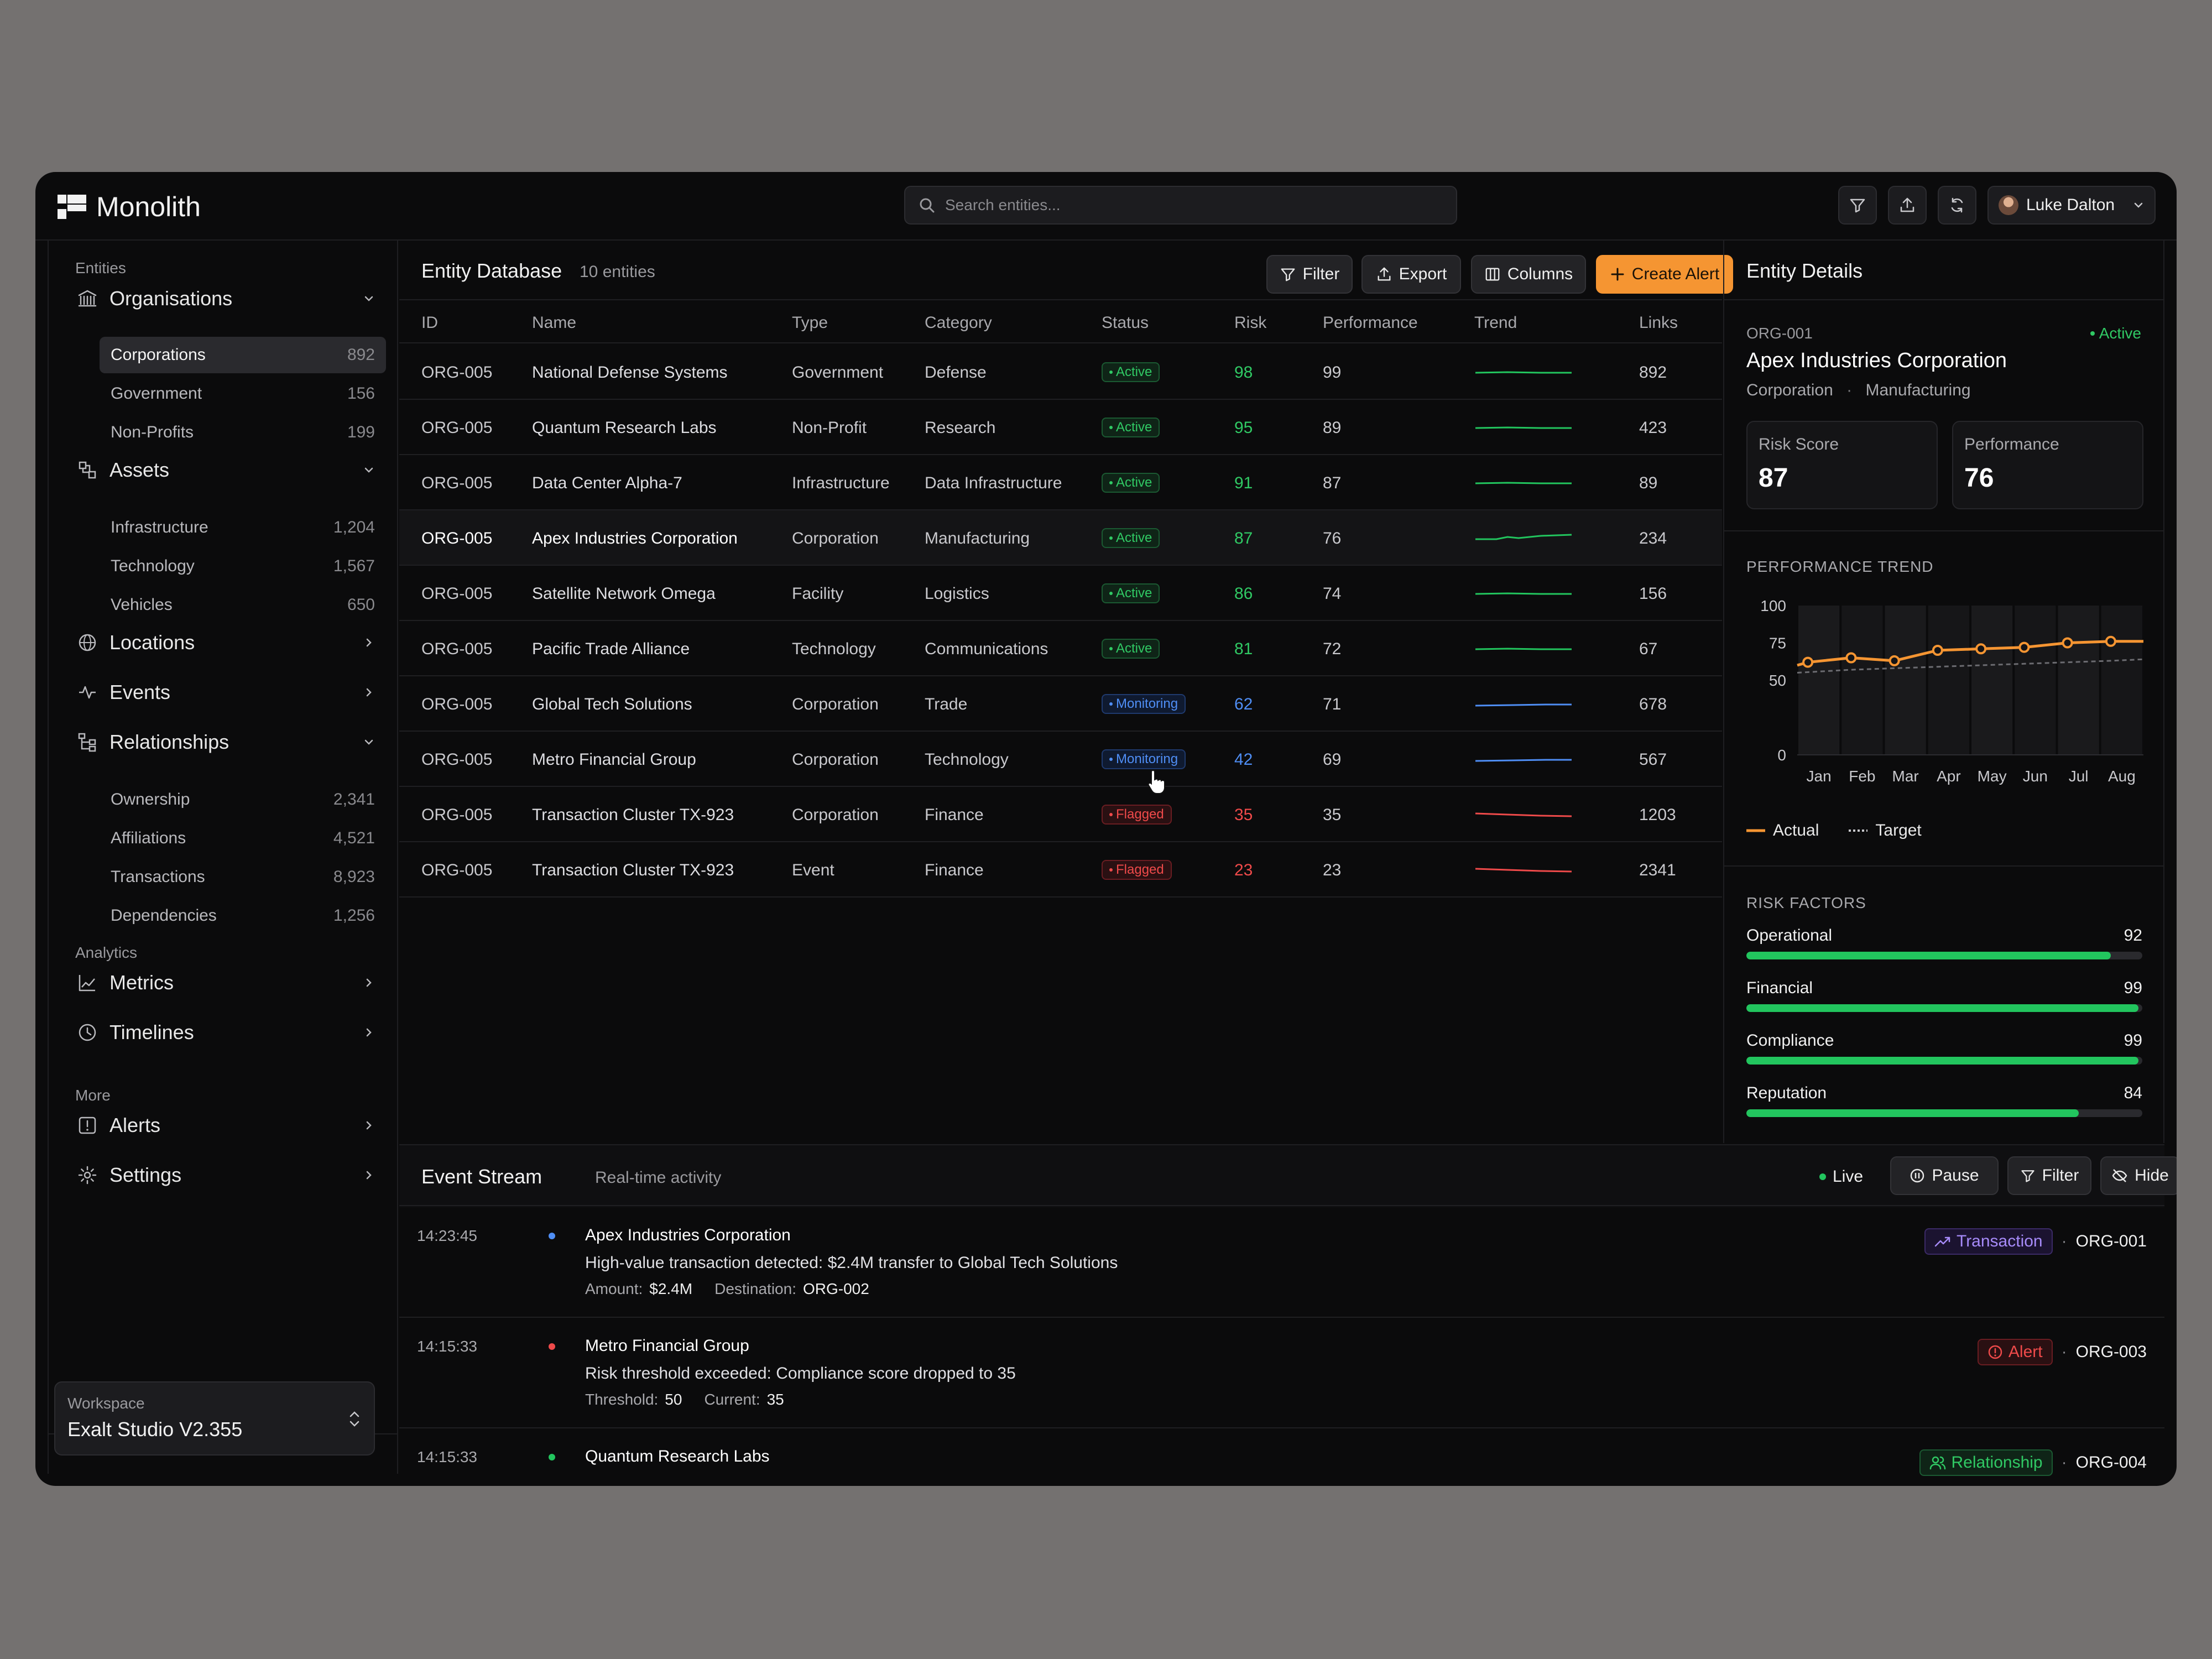  I want to click on create-alert-button: Create Alert, so click(1665, 275).